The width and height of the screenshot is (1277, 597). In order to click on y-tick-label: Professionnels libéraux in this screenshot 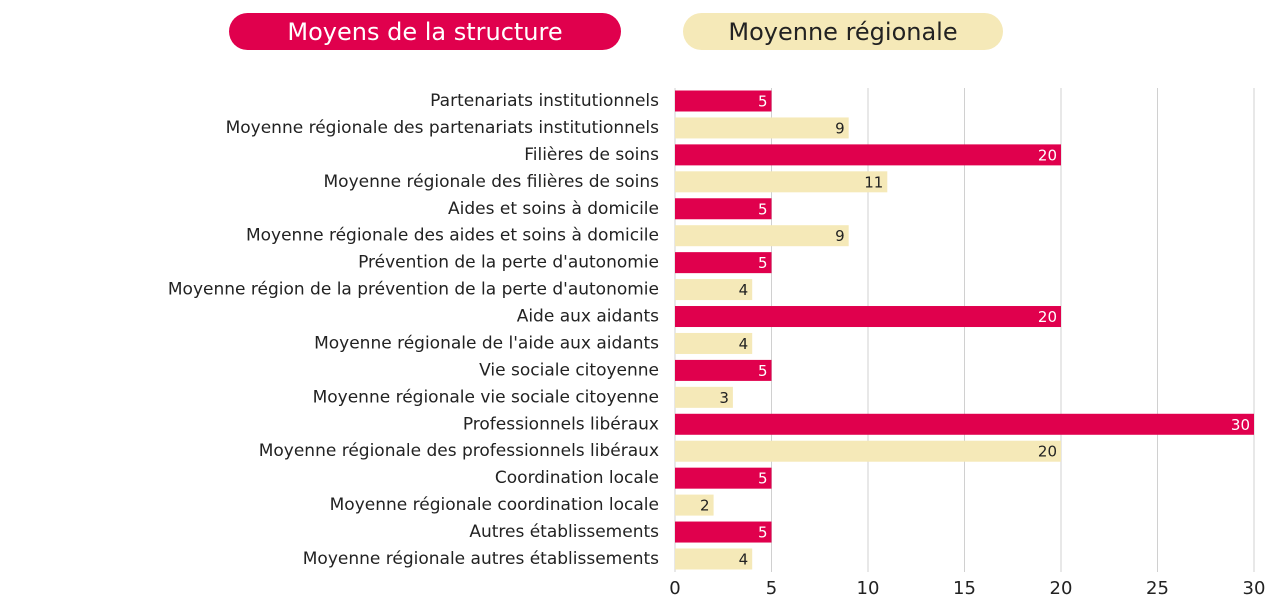, I will do `click(561, 424)`.